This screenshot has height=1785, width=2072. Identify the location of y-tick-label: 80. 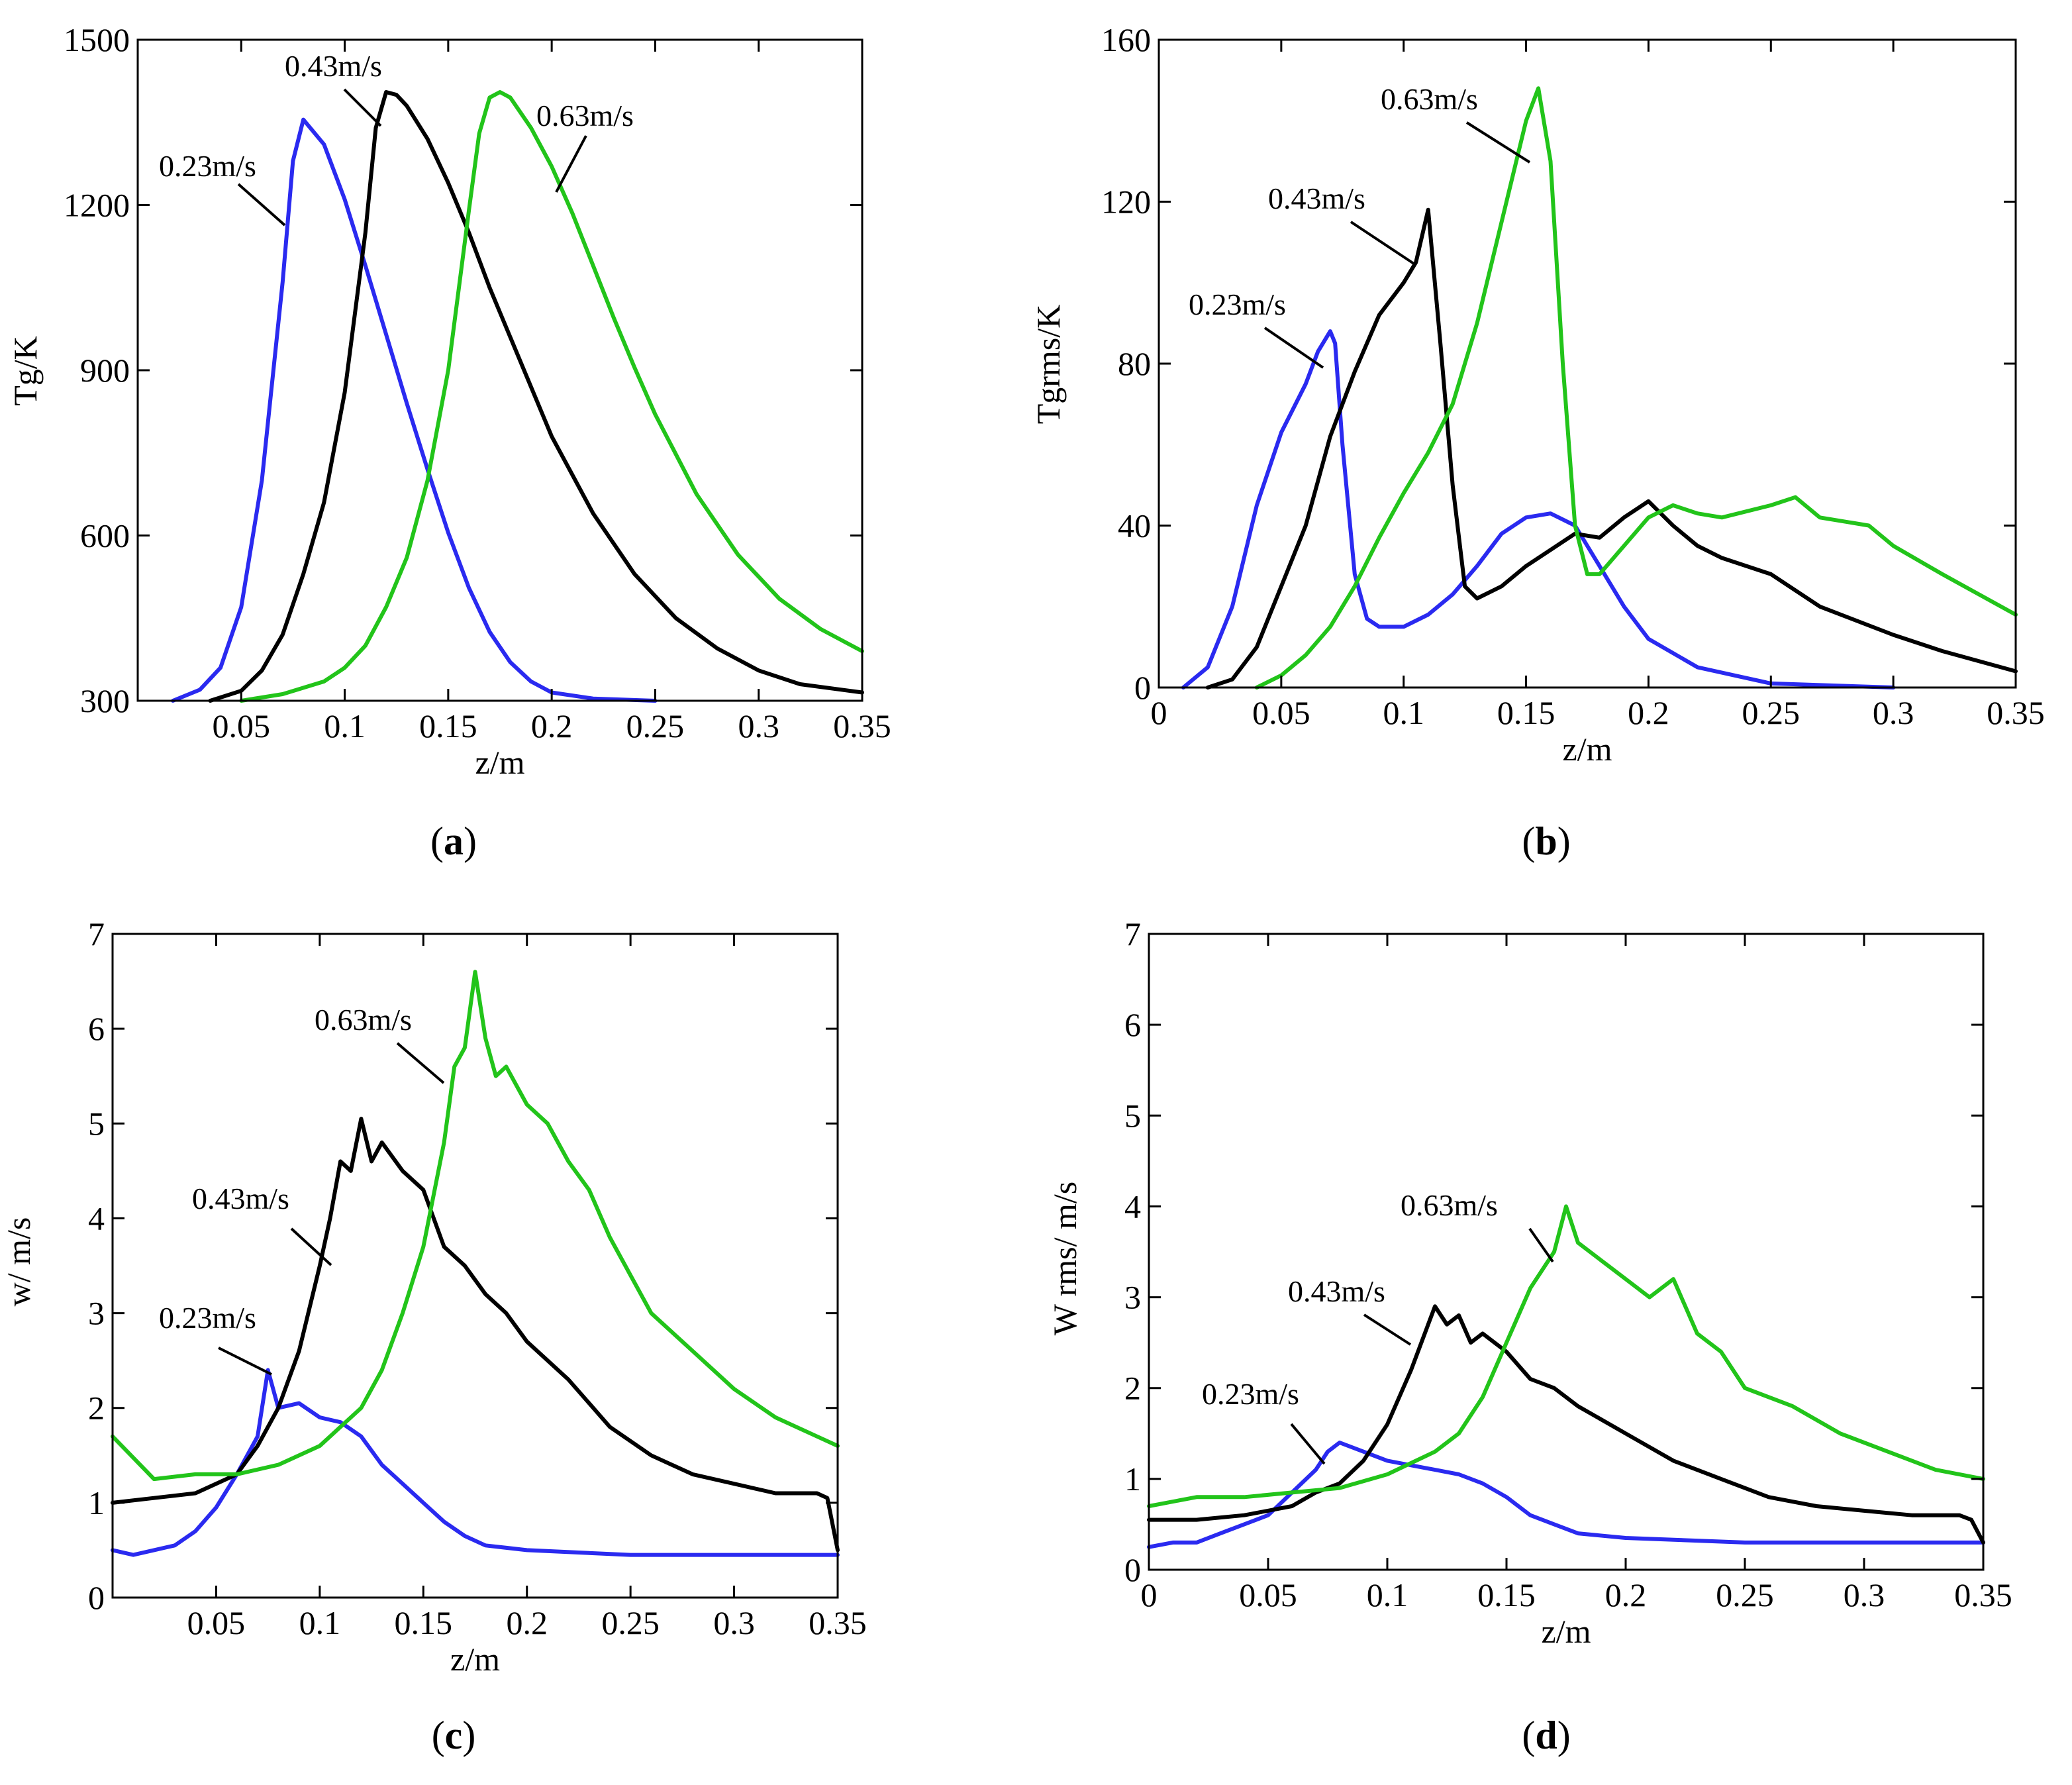
(1134, 363).